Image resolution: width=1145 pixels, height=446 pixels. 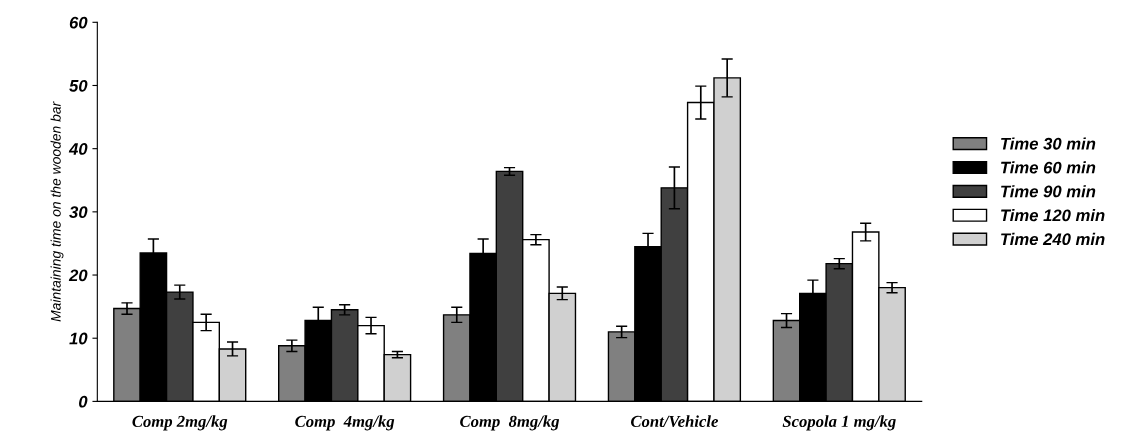 What do you see at coordinates (1053, 239) in the screenshot?
I see `legend-label: Time 240 min` at bounding box center [1053, 239].